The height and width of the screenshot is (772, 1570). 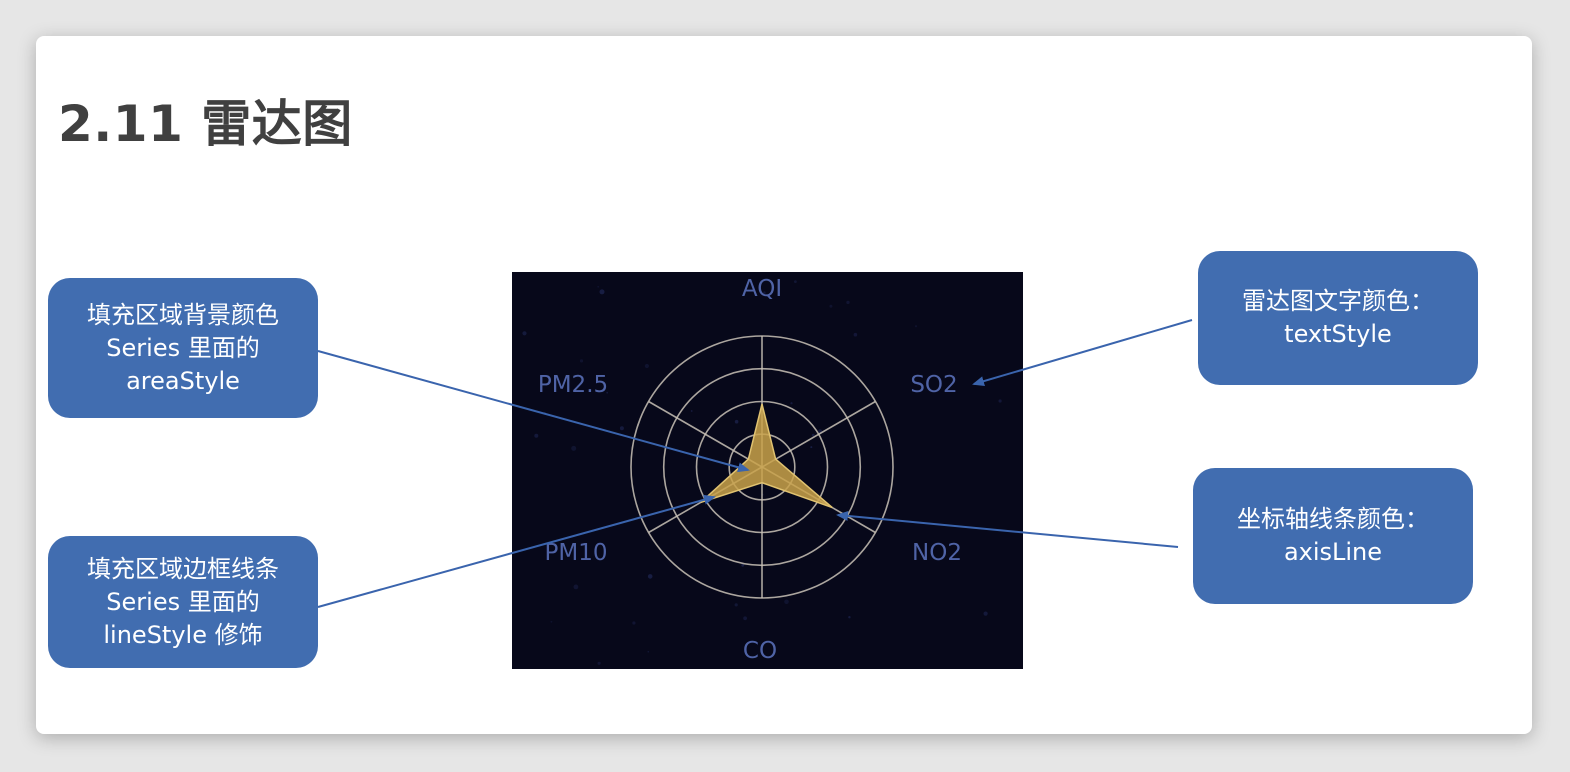 I want to click on callout-area-style: 填充区域背景颜色 Series 里面的 areaStyle, so click(x=183, y=348).